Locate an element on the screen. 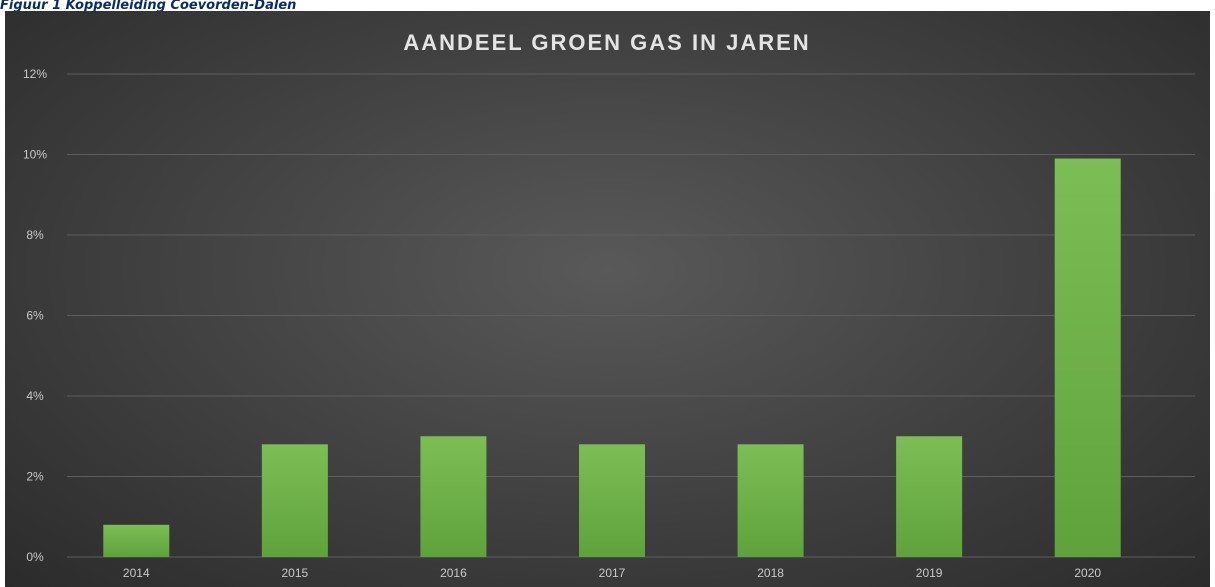  bar-2016 is located at coordinates (453, 496).